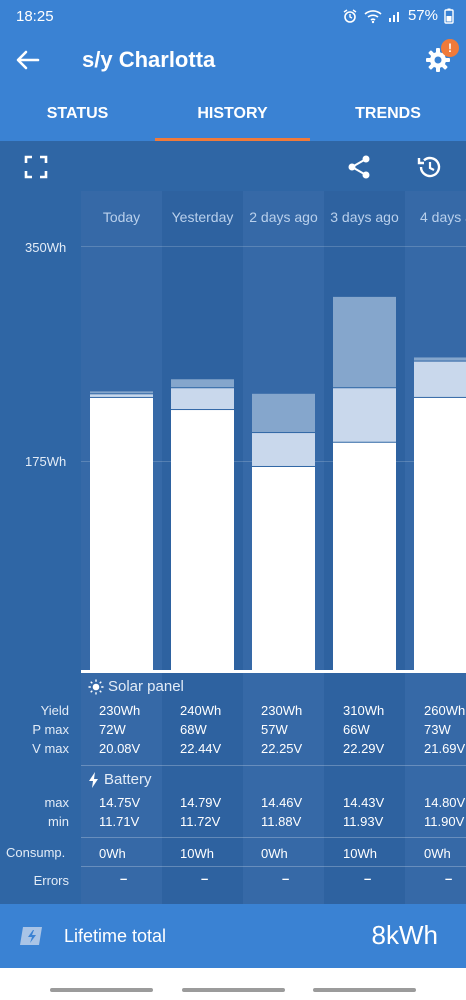 Image resolution: width=466 pixels, height=1000 pixels. Describe the element at coordinates (233, 60) in the screenshot. I see `app-bar: s/y Charlotta !` at that location.